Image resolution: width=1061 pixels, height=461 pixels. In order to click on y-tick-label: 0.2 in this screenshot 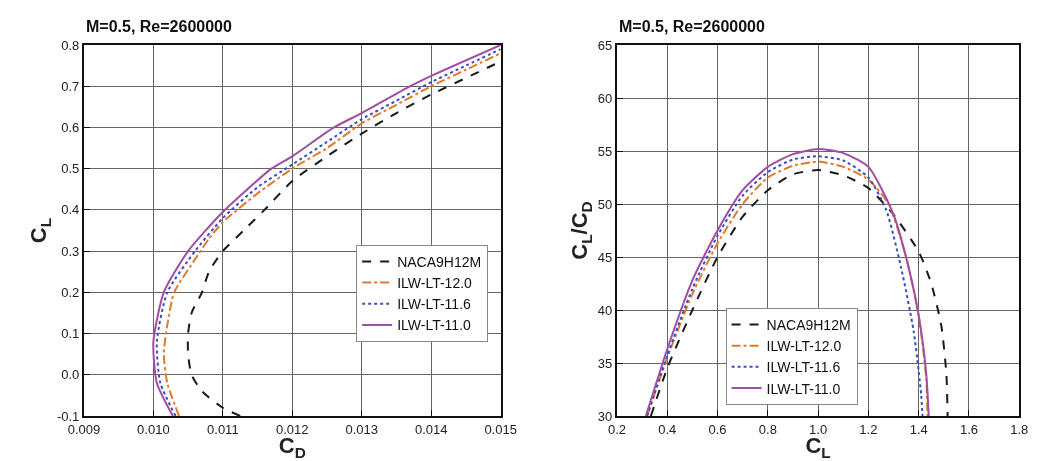, I will do `click(70, 292)`.